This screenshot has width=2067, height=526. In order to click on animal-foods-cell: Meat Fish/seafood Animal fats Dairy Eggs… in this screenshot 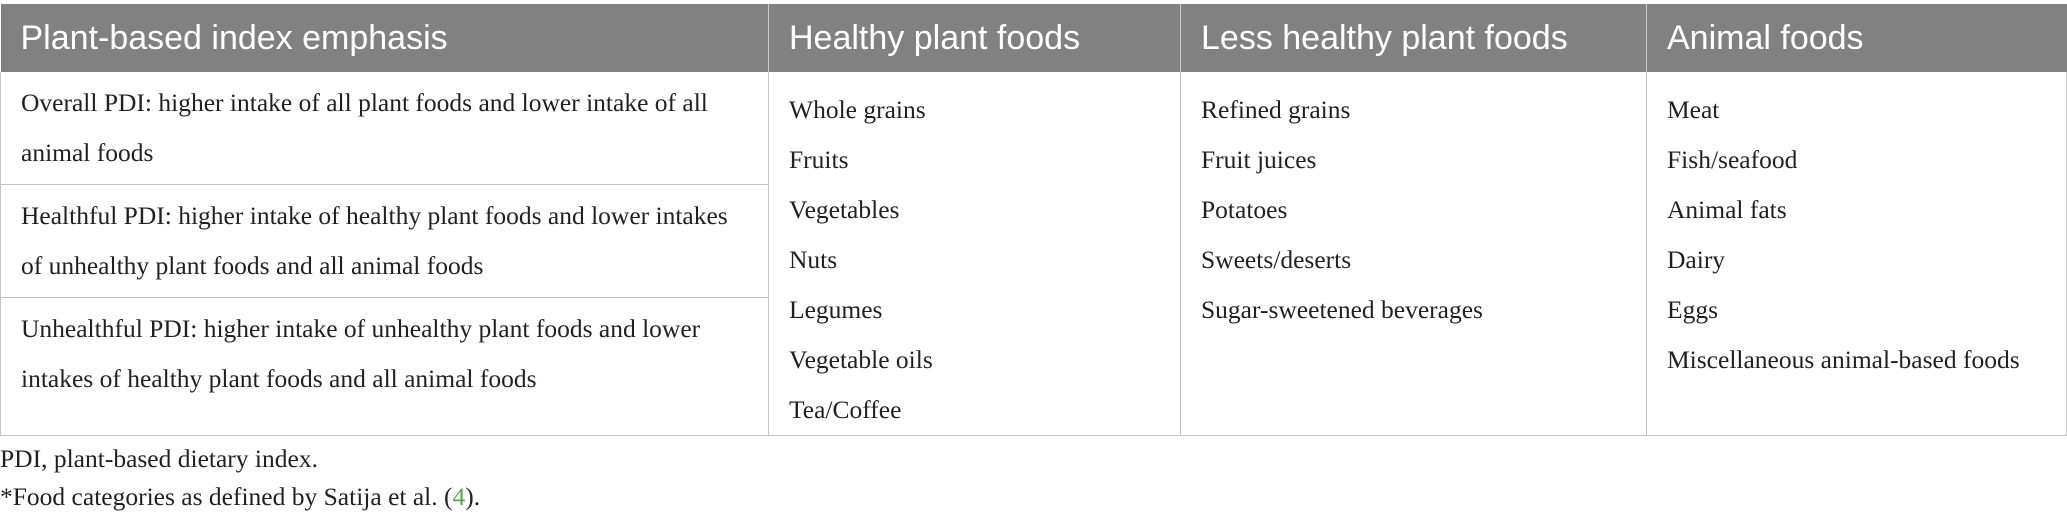, I will do `click(1856, 254)`.